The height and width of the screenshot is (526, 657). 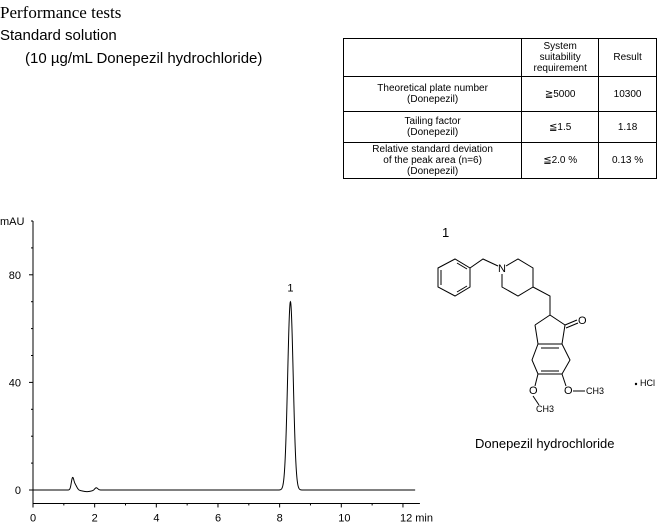 I want to click on requirement-cell: ≦2.0 %, so click(x=560, y=160).